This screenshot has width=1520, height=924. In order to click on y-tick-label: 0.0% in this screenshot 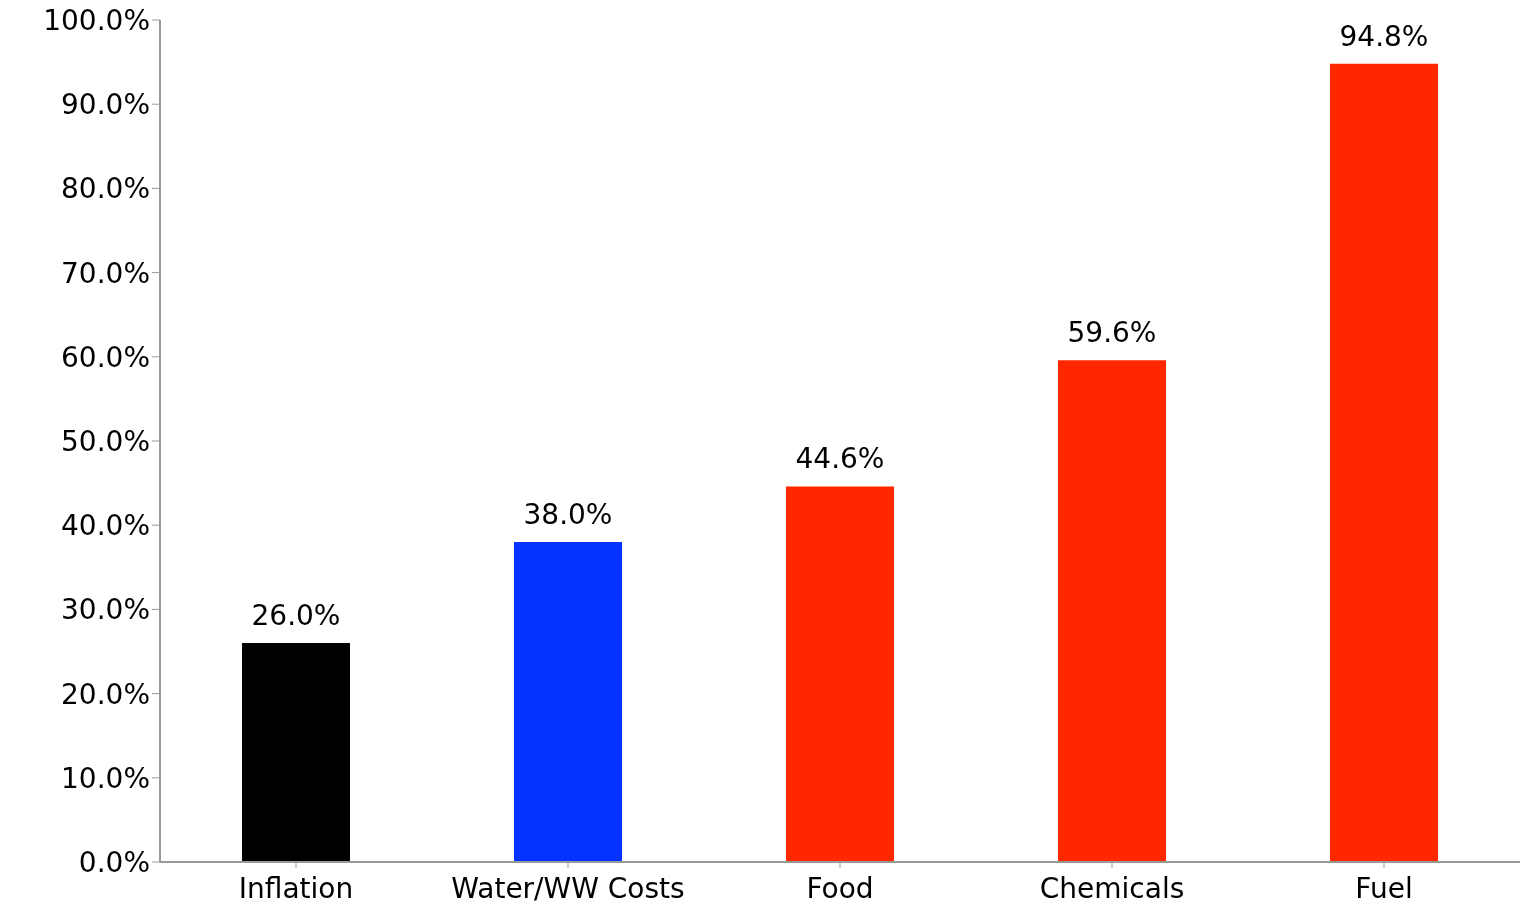, I will do `click(114, 862)`.